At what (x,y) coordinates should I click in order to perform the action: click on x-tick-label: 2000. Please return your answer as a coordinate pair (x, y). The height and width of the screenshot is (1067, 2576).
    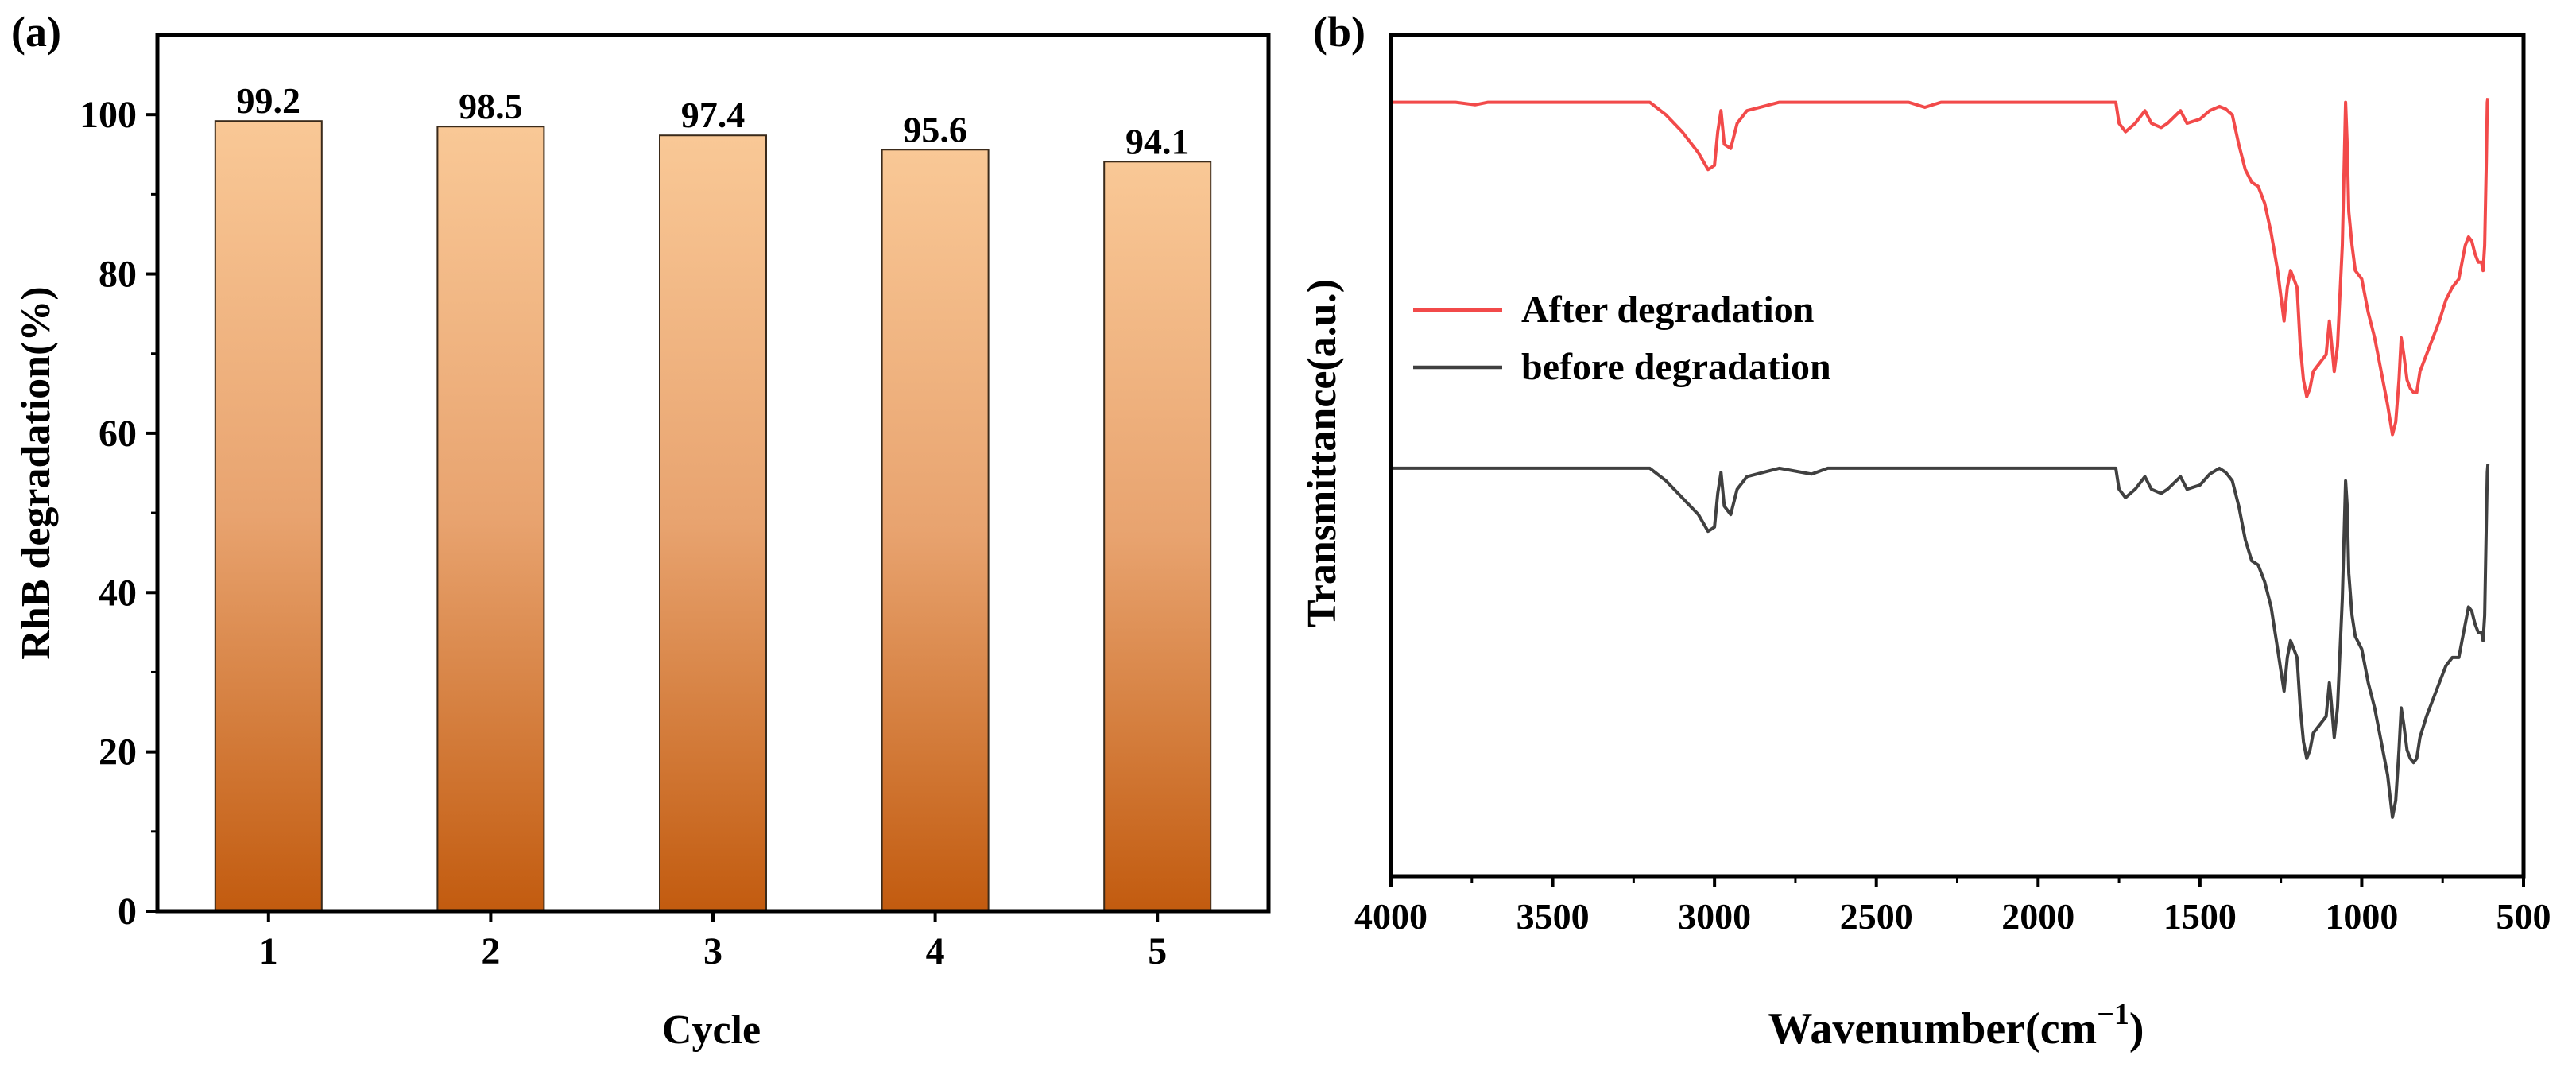
    Looking at the image, I should click on (2037, 916).